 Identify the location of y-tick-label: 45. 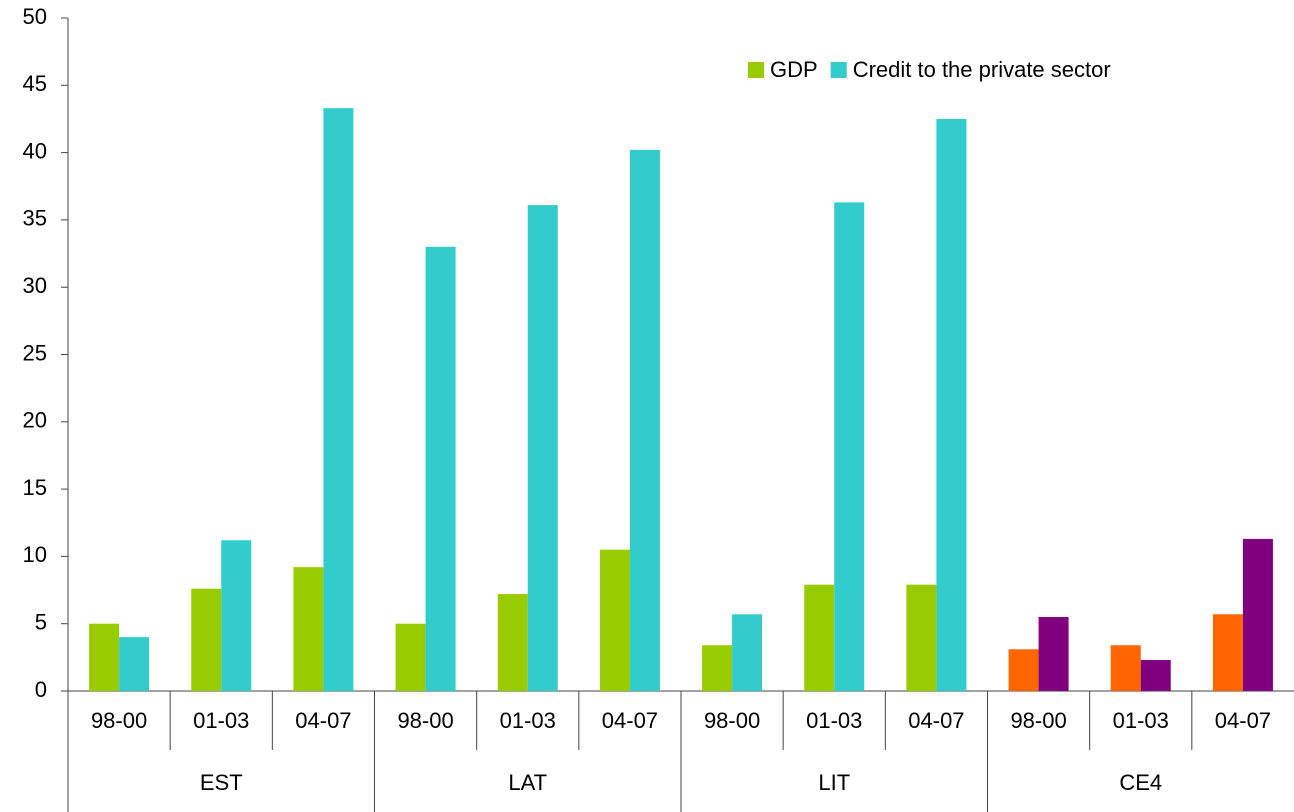
(35, 83).